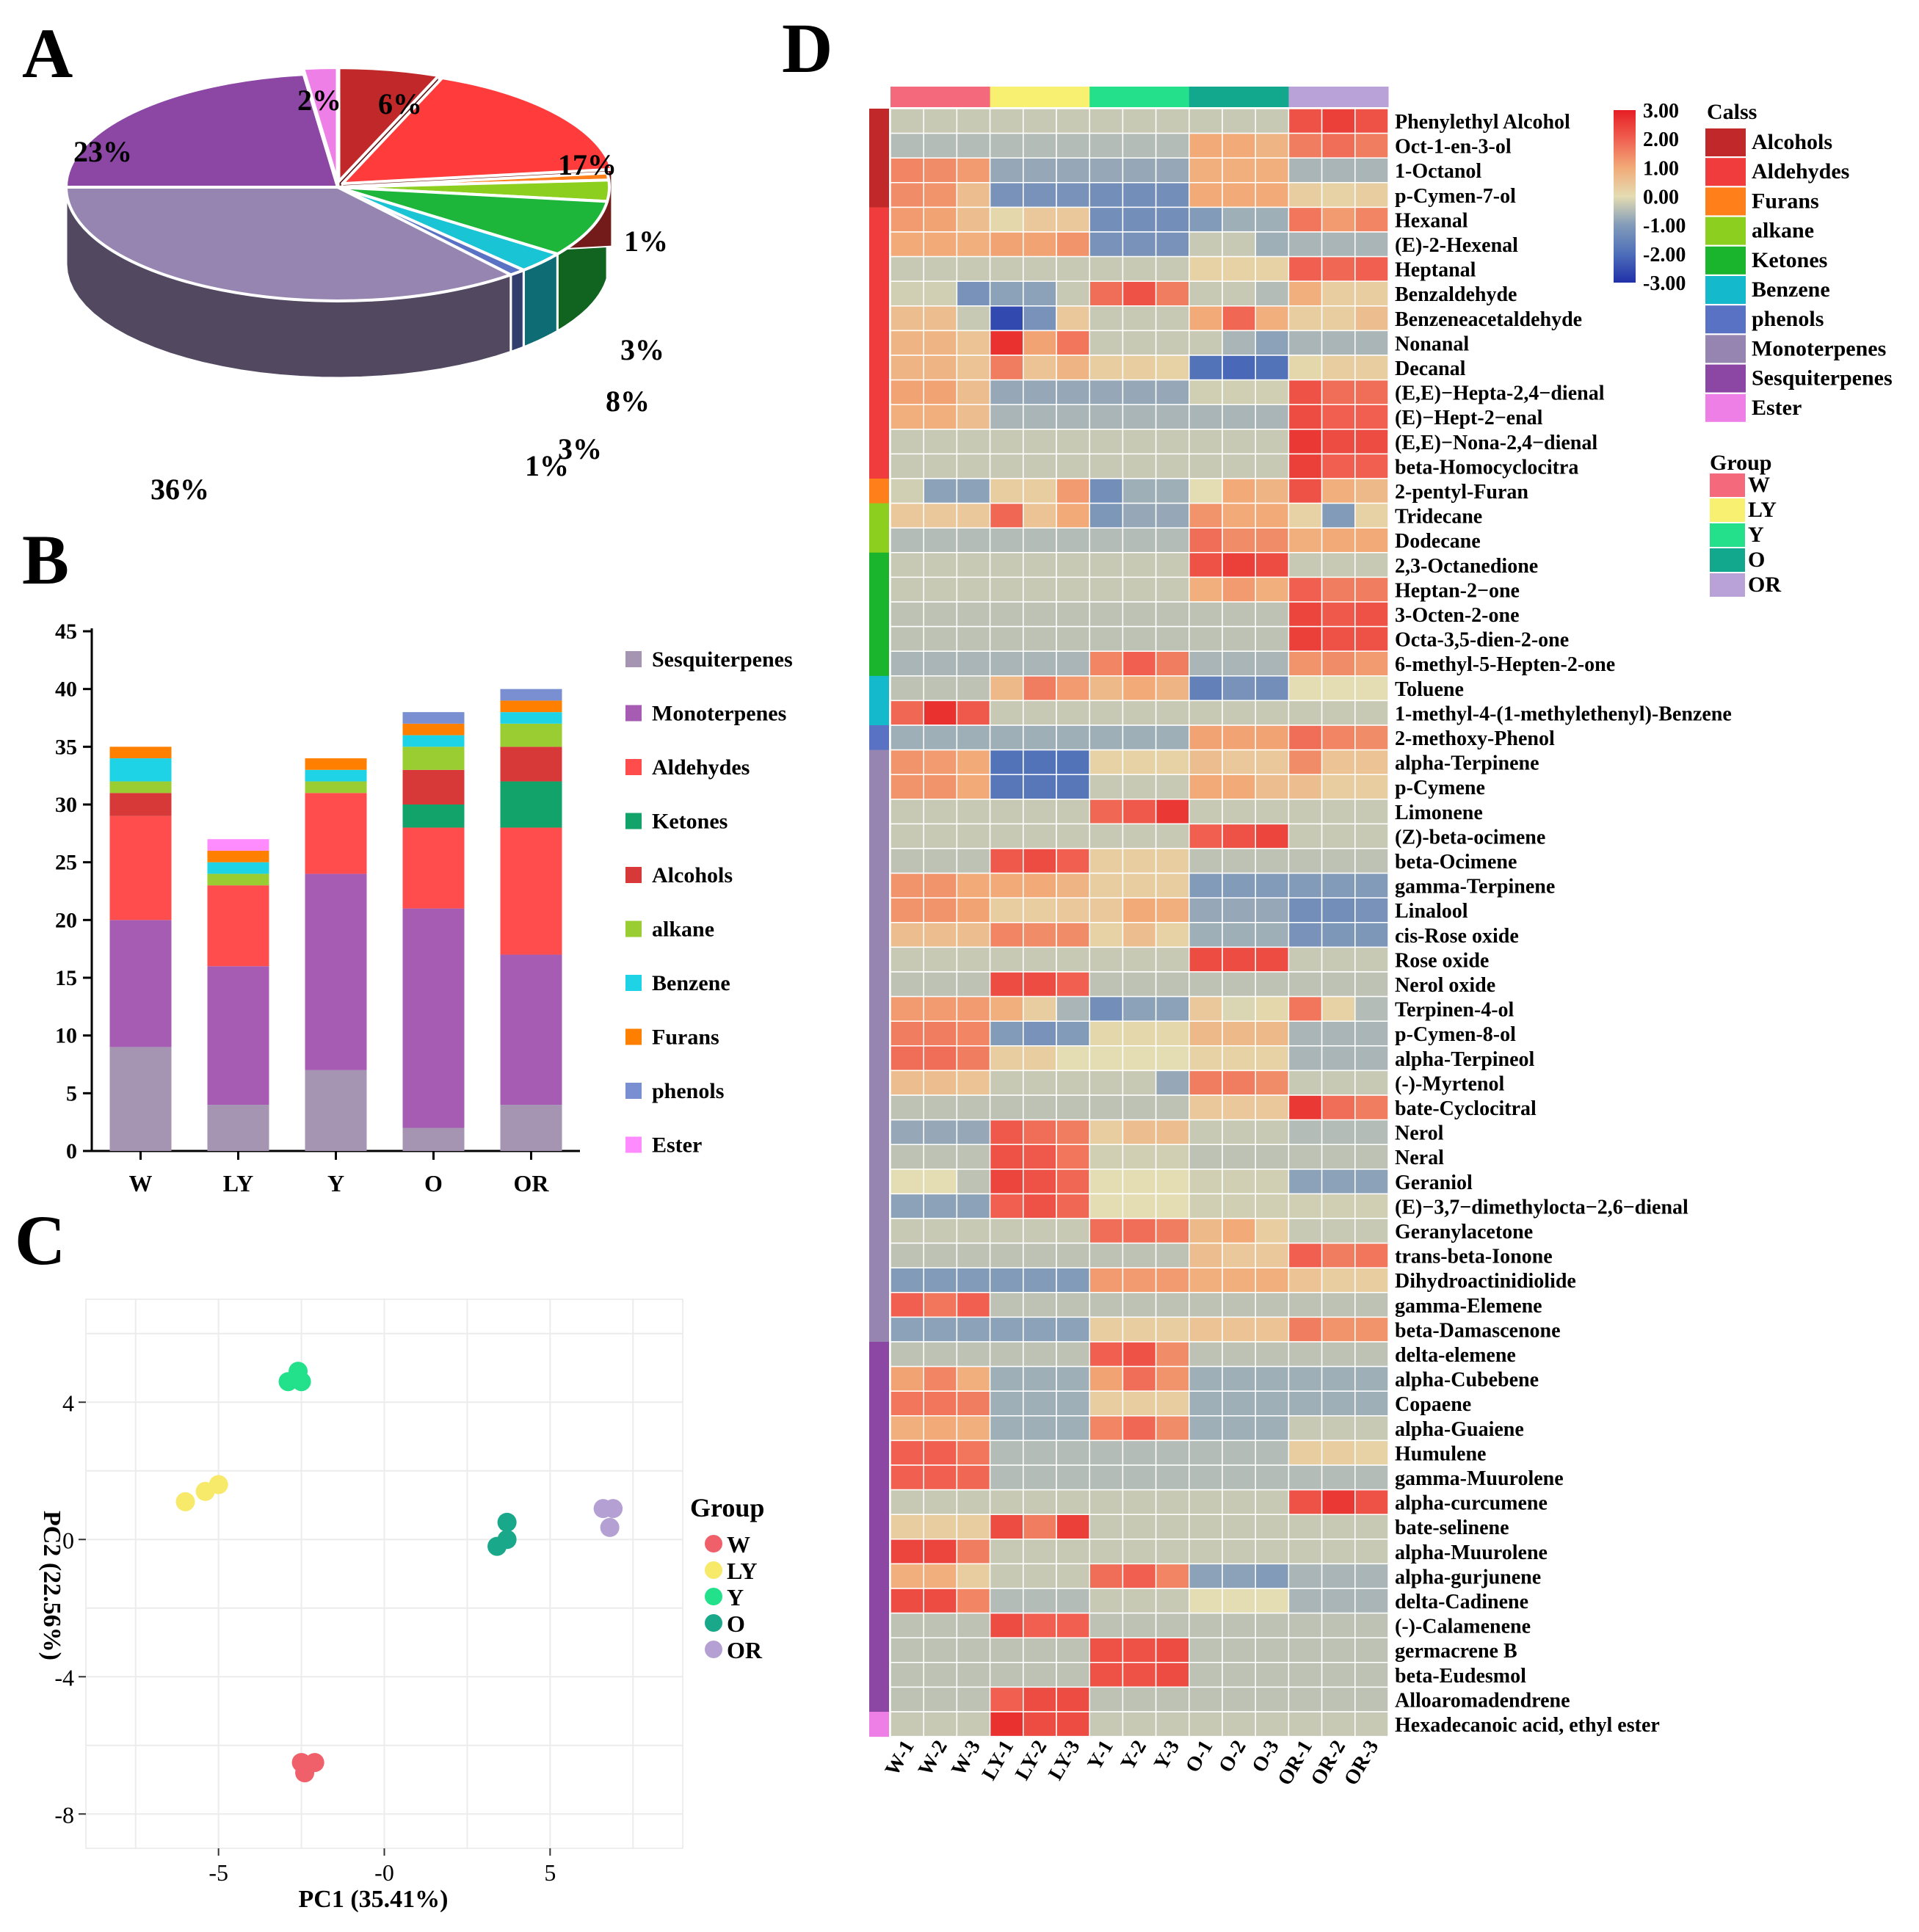 Image resolution: width=1919 pixels, height=1932 pixels. What do you see at coordinates (1430, 689) in the screenshot?
I see `row-label: Toluene` at bounding box center [1430, 689].